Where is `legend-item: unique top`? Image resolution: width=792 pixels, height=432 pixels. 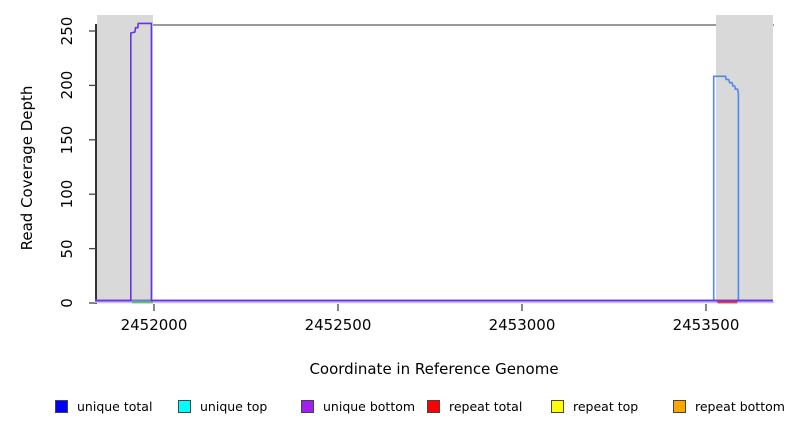
legend-item: unique top is located at coordinates (222, 406).